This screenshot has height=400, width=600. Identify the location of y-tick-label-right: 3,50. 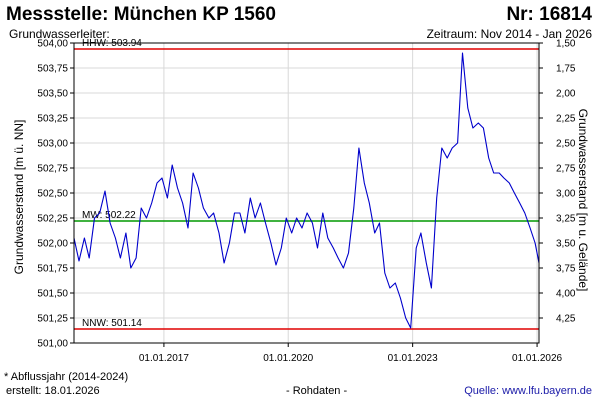
(566, 244).